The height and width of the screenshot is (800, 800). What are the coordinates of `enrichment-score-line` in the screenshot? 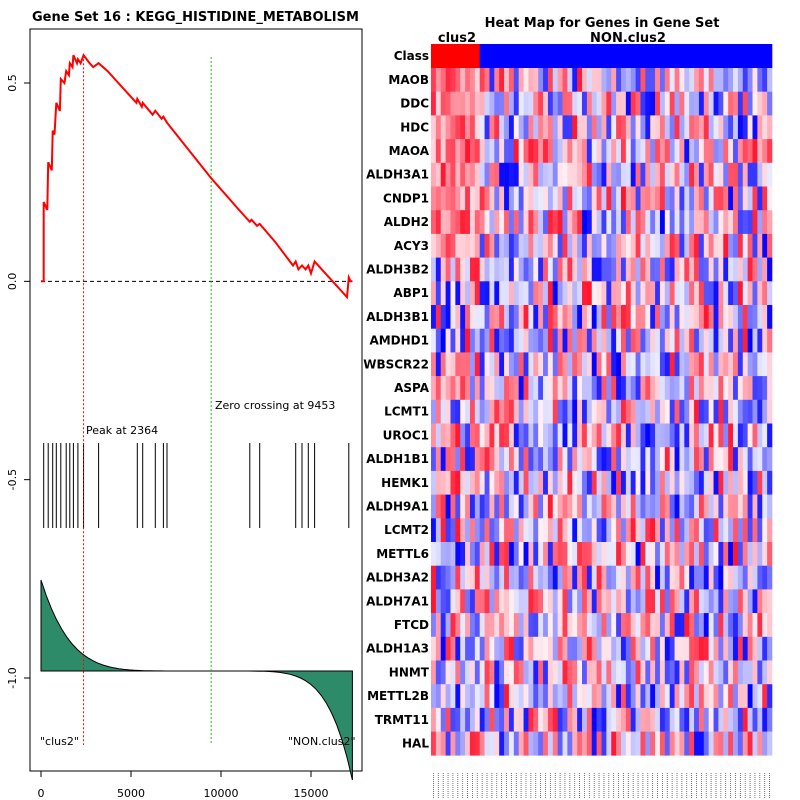 It's located at (197, 176).